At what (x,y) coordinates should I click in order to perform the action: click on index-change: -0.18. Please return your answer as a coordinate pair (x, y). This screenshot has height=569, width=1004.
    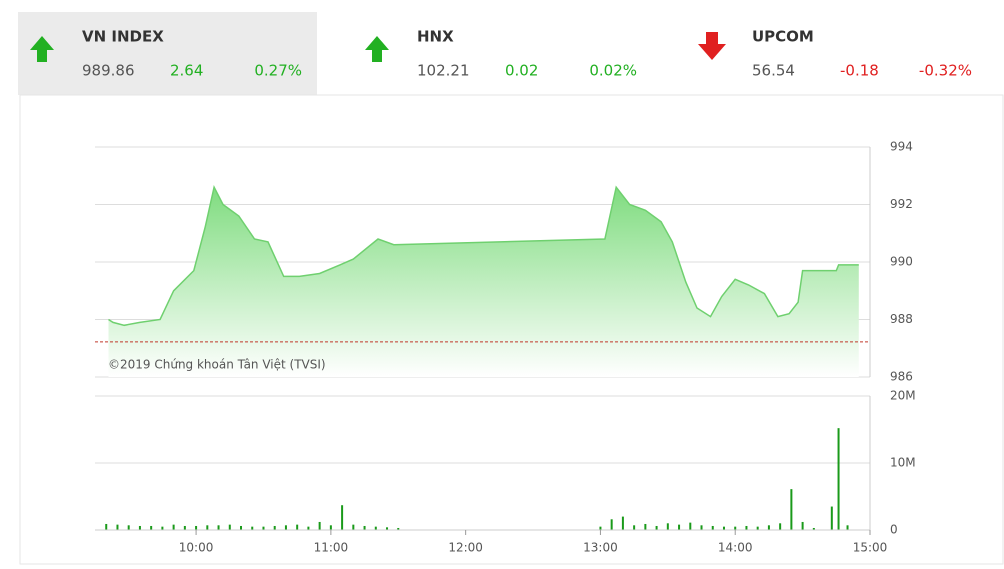
    Looking at the image, I should click on (859, 71).